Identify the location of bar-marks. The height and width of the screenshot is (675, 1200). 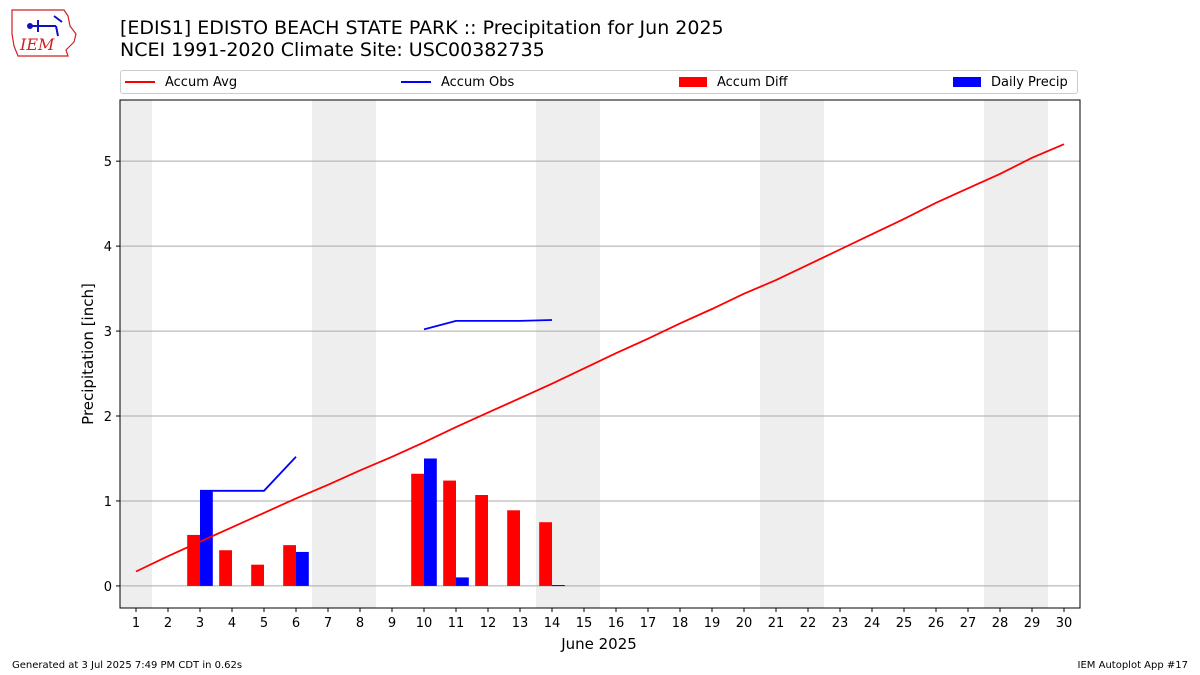
(376, 522).